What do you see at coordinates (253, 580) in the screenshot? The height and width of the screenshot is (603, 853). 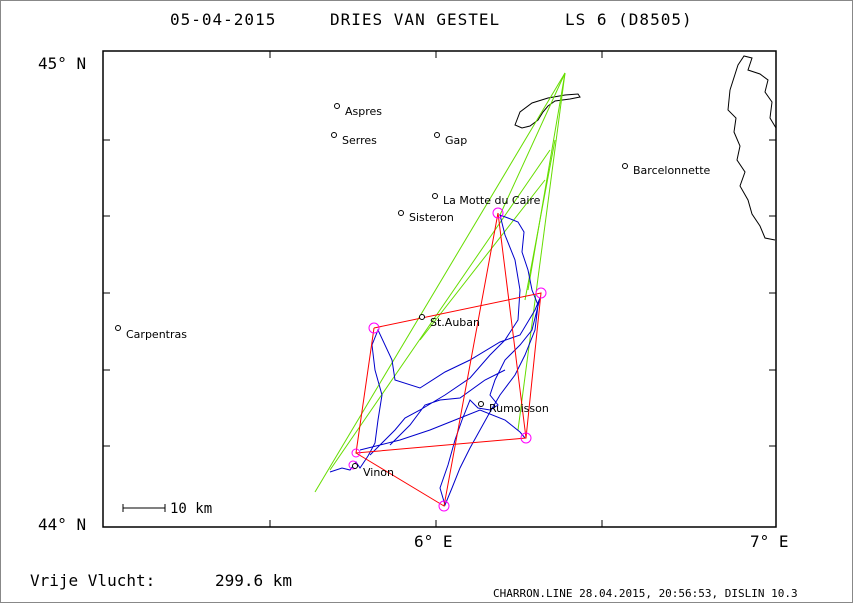 I see `flight-distance: 299.6 km` at bounding box center [253, 580].